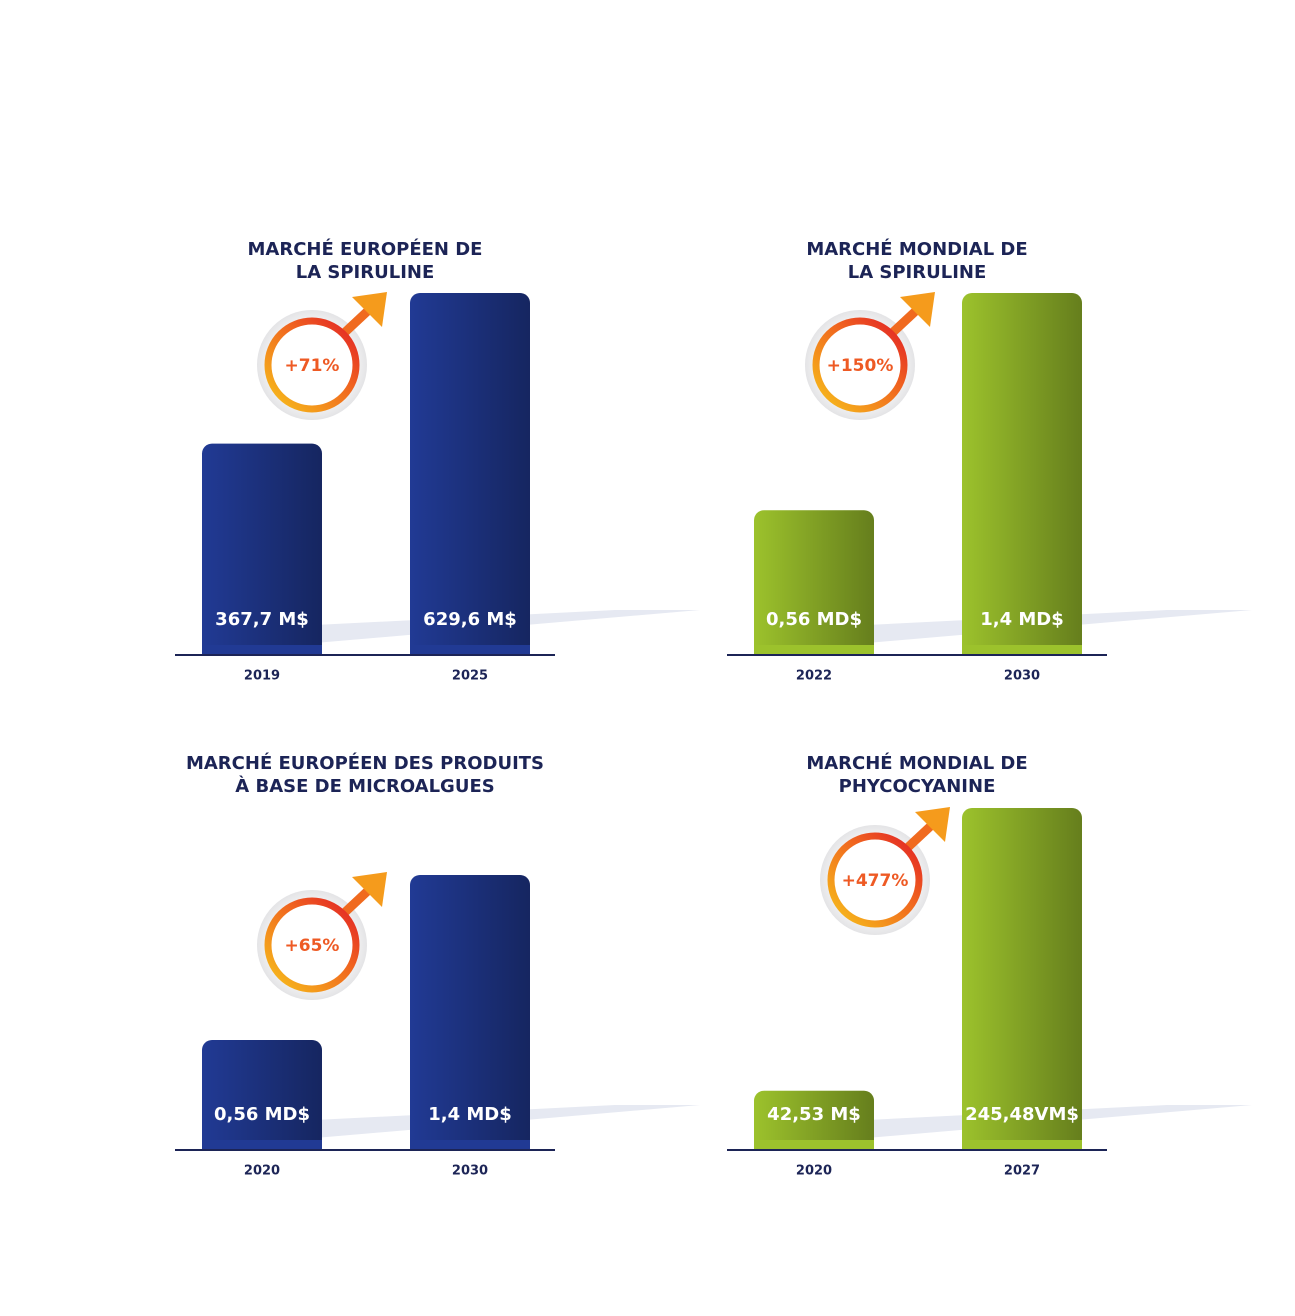 The image size is (1295, 1316). Describe the element at coordinates (470, 676) in the screenshot. I see `x-tick-label: 2025` at that location.